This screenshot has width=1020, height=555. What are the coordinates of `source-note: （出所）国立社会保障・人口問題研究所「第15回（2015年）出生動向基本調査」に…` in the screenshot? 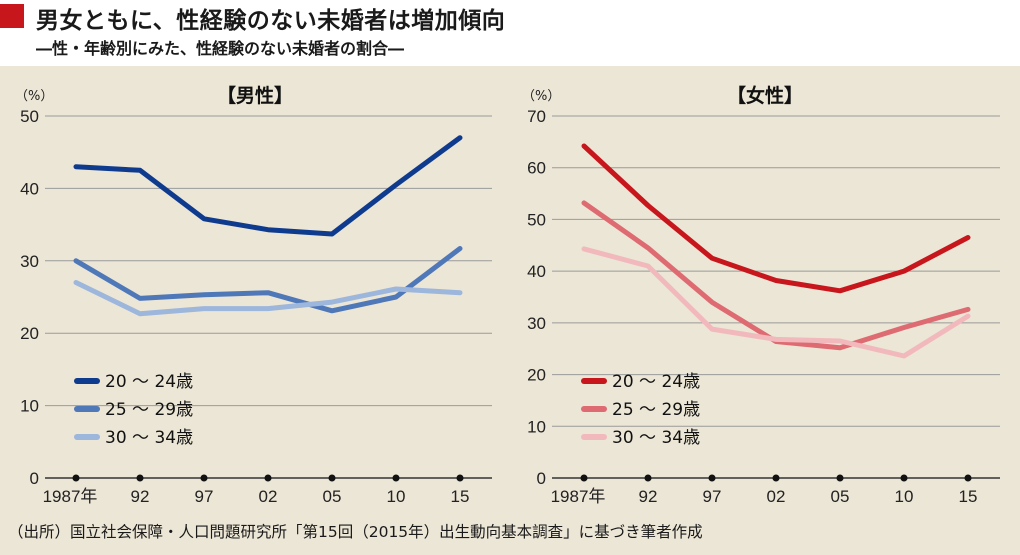 It's located at (355, 532).